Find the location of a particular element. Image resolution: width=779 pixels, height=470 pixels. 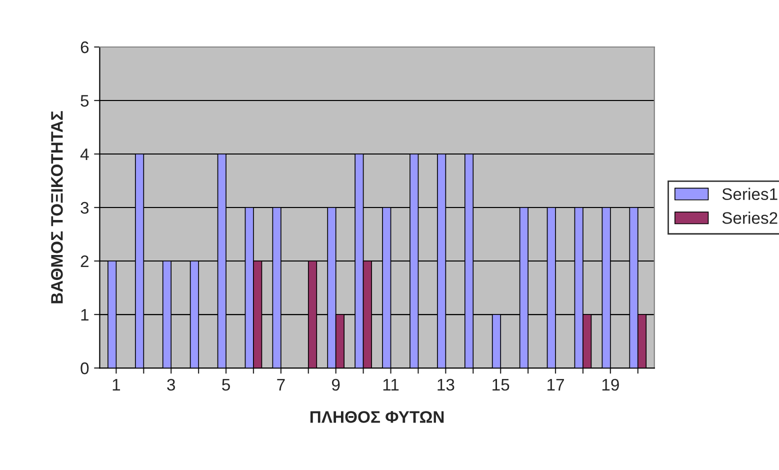

x-tick-label: 3 is located at coordinates (171, 384).